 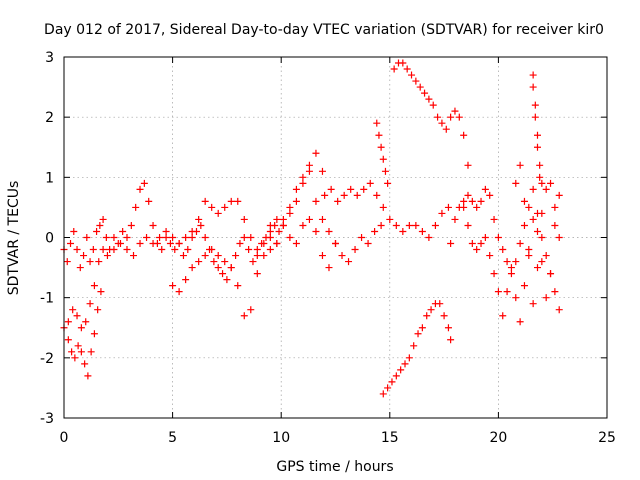 I want to click on y-tick-label: 1, so click(x=49, y=178).